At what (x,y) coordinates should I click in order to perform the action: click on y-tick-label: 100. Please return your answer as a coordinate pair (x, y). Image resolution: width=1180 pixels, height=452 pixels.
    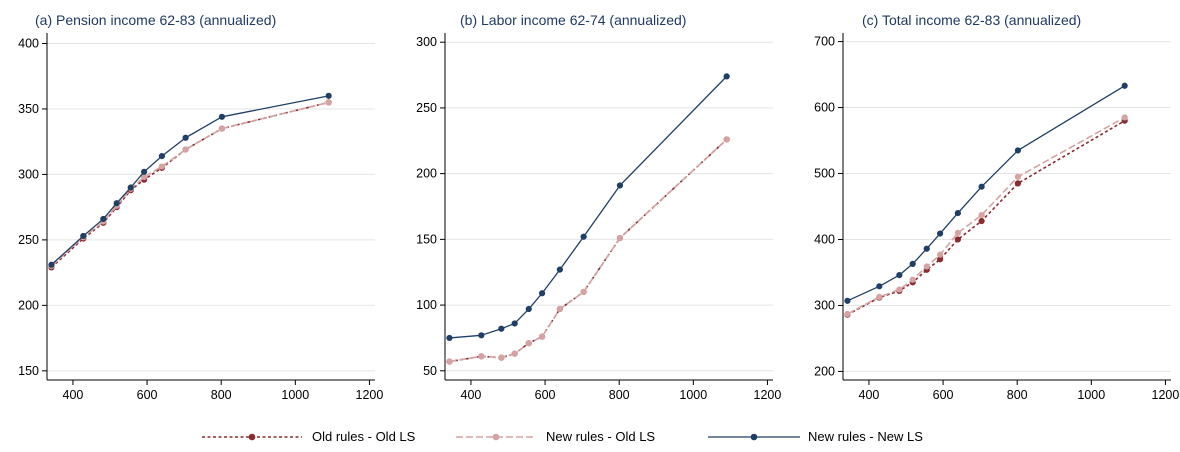
    Looking at the image, I should click on (426, 305).